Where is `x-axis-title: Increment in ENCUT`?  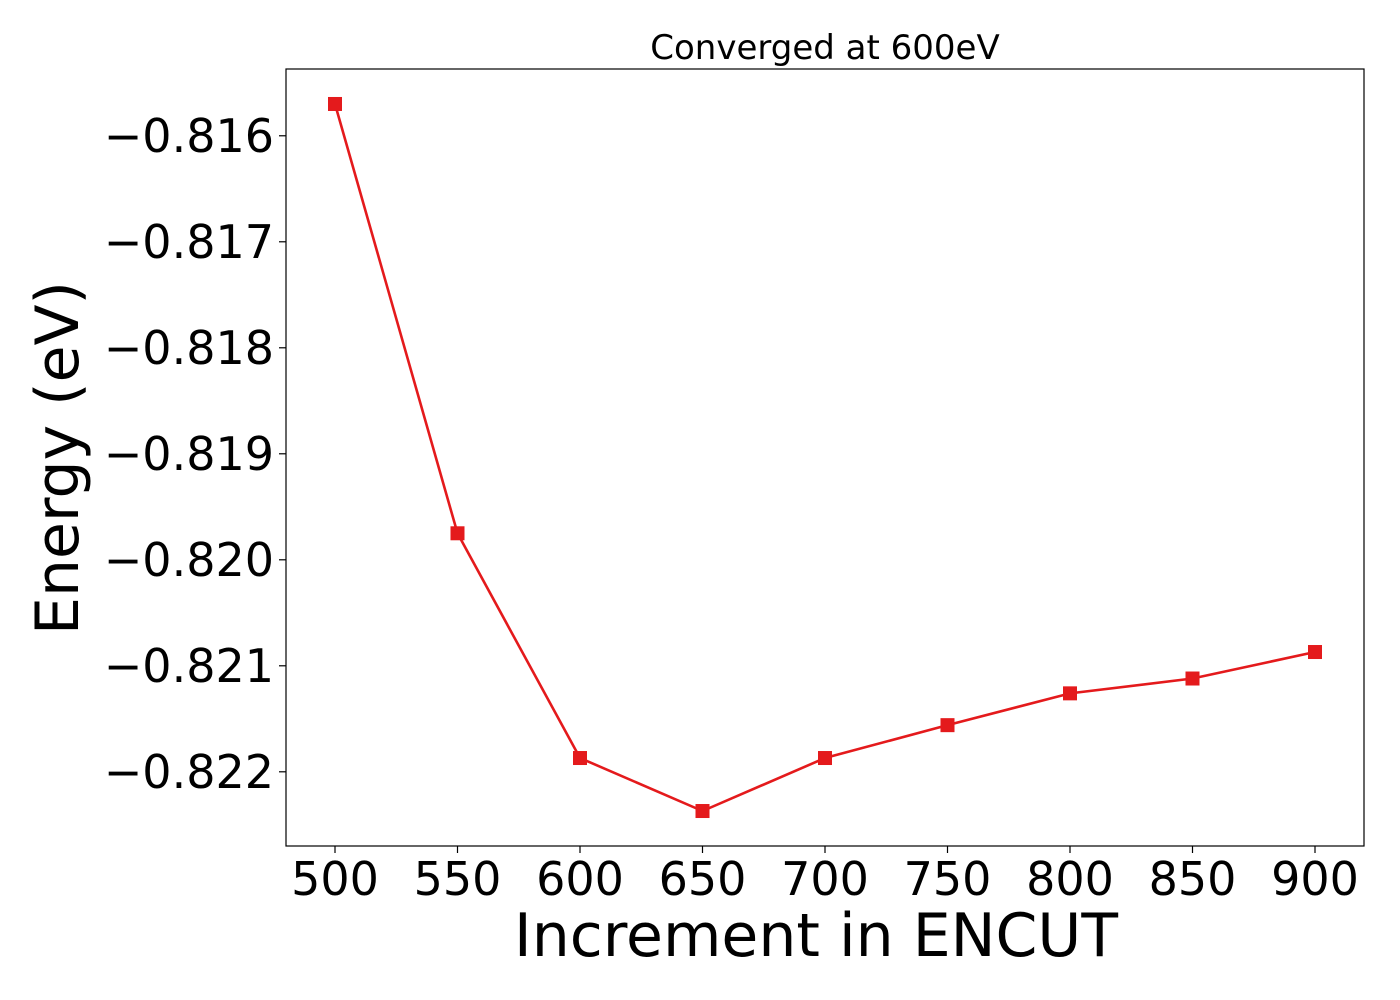 x-axis-title: Increment in ENCUT is located at coordinates (816, 936).